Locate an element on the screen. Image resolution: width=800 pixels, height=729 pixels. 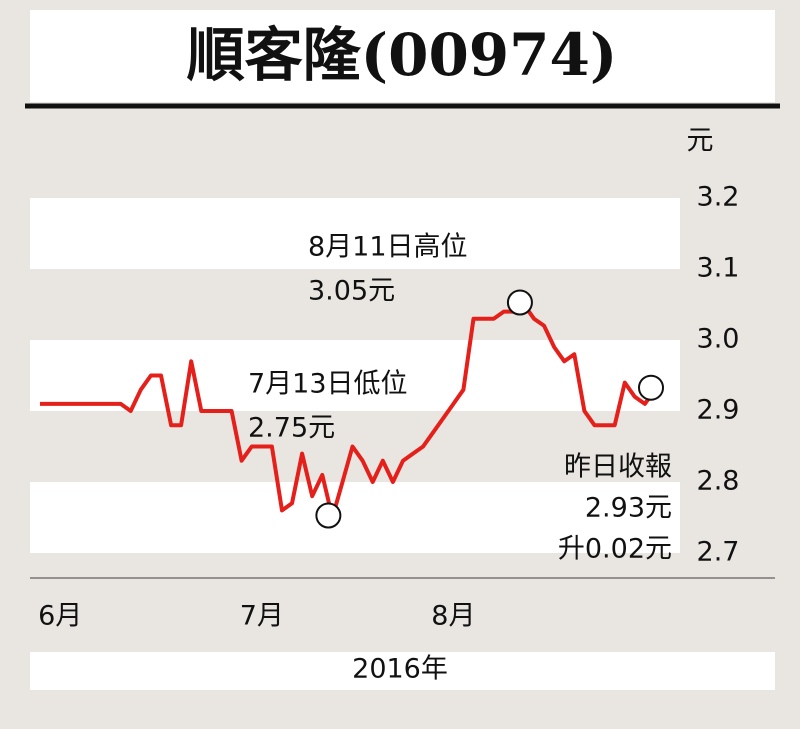
y-tick-label: 2.8 is located at coordinates (718, 481).